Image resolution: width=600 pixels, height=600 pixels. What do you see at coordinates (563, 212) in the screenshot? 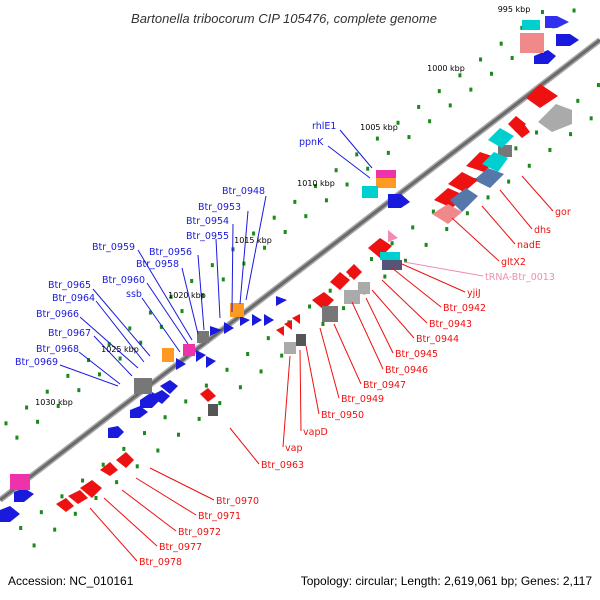
I see `gene-label-reverse: gor` at bounding box center [563, 212].